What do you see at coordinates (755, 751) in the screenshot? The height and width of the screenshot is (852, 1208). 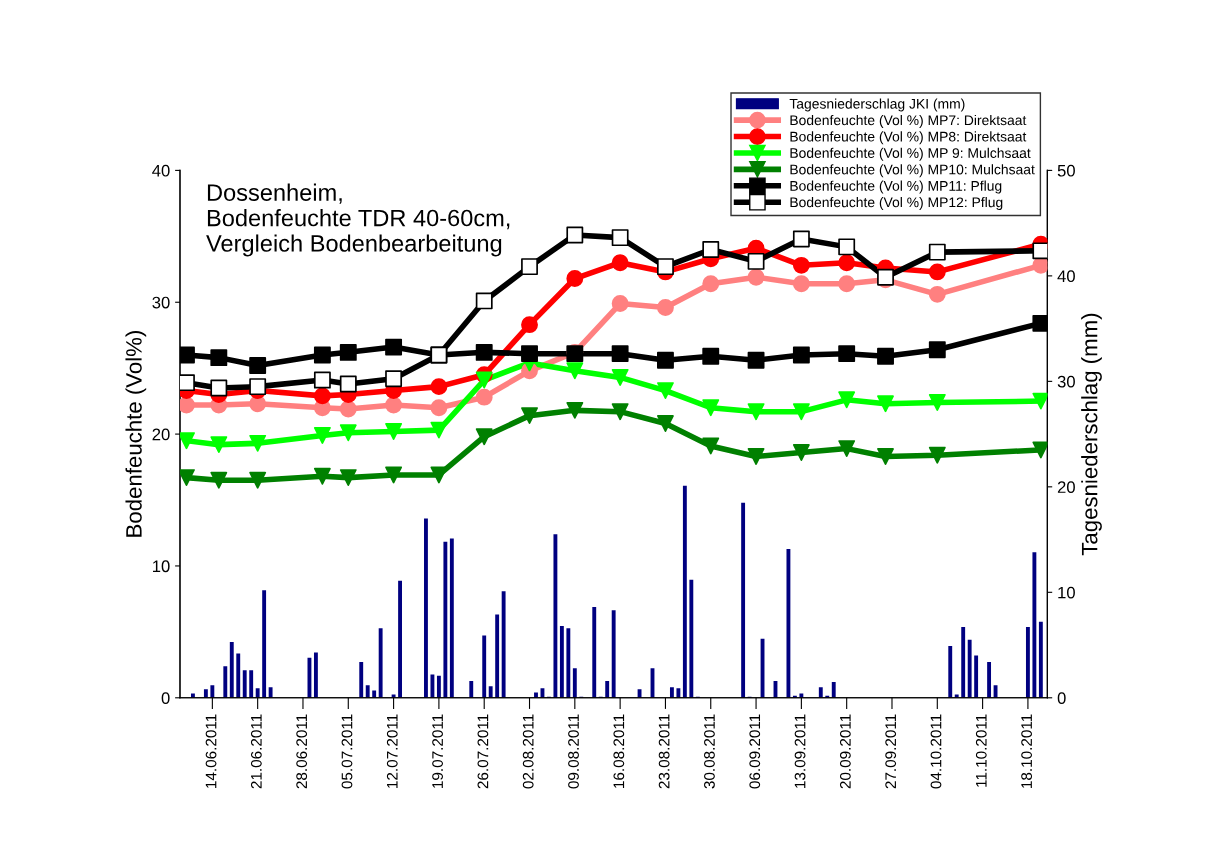 I see `x-tick-label: 06.09.2011` at bounding box center [755, 751].